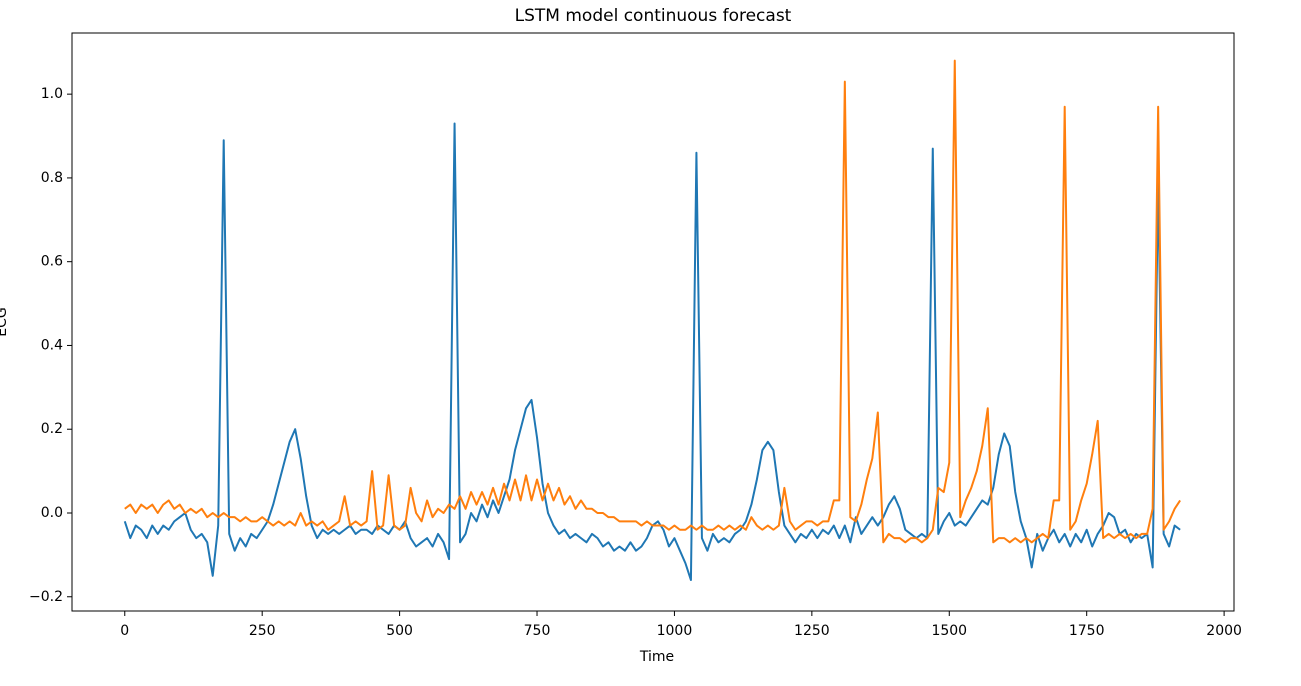  Describe the element at coordinates (1087, 631) in the screenshot. I see `x-tick-label: 1750` at that location.